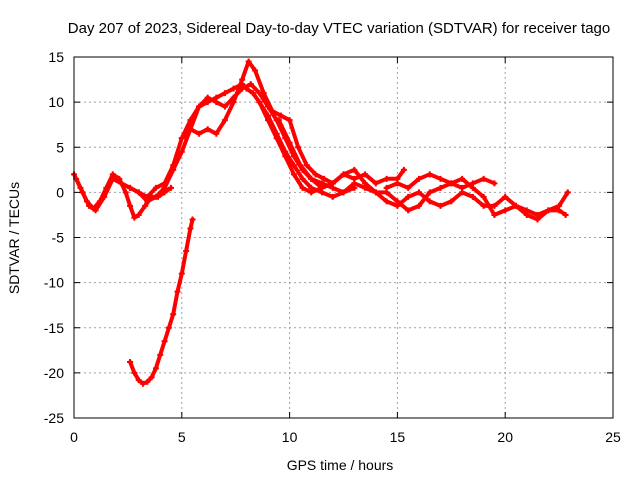 This screenshot has width=640, height=480. Describe the element at coordinates (290, 437) in the screenshot. I see `x-tick-label: 10` at that location.